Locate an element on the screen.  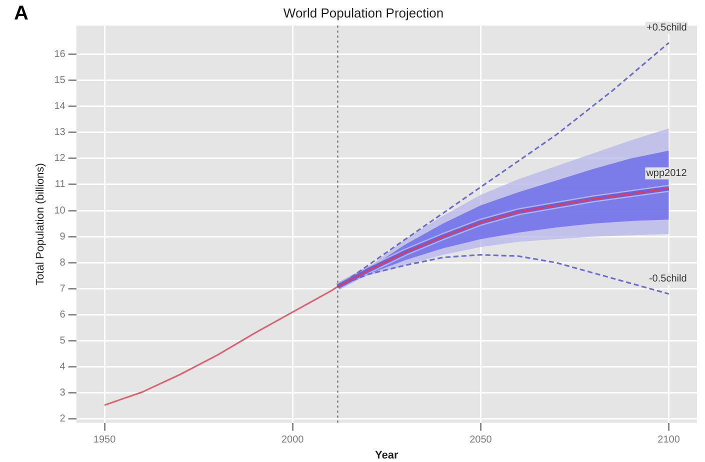
x-tick-label: 1950 is located at coordinates (104, 440).